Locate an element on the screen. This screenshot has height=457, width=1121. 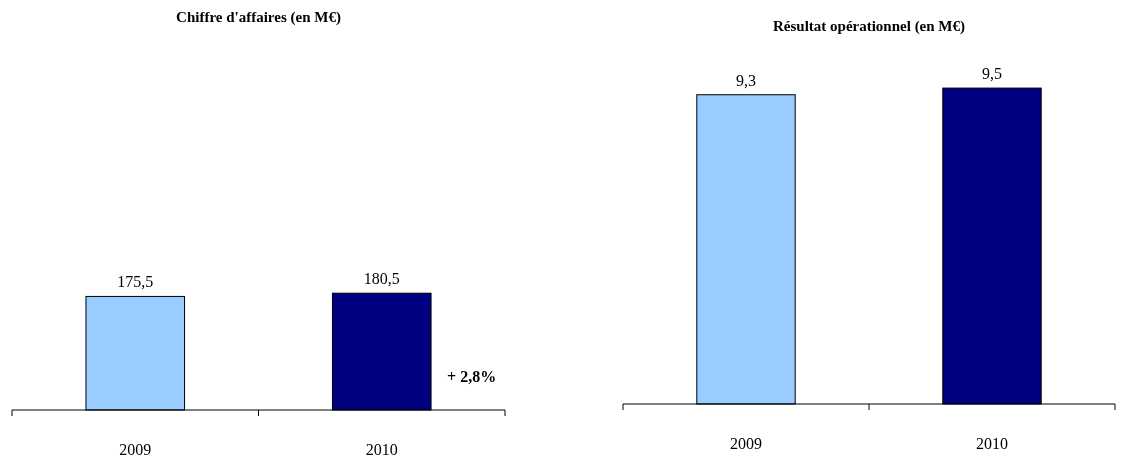
data-label: 175,5 is located at coordinates (135, 282).